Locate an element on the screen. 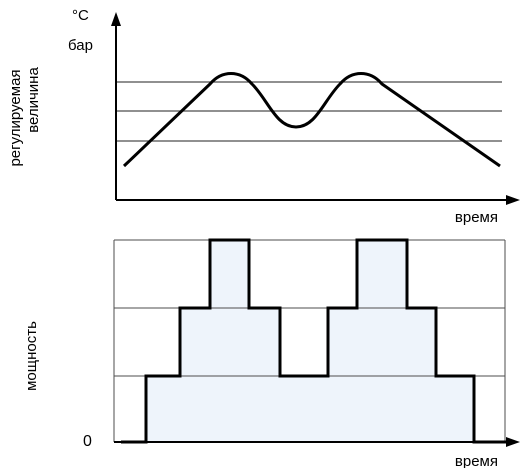 This screenshot has height=468, width=522. unit-label-bar: бар is located at coordinates (80, 45).